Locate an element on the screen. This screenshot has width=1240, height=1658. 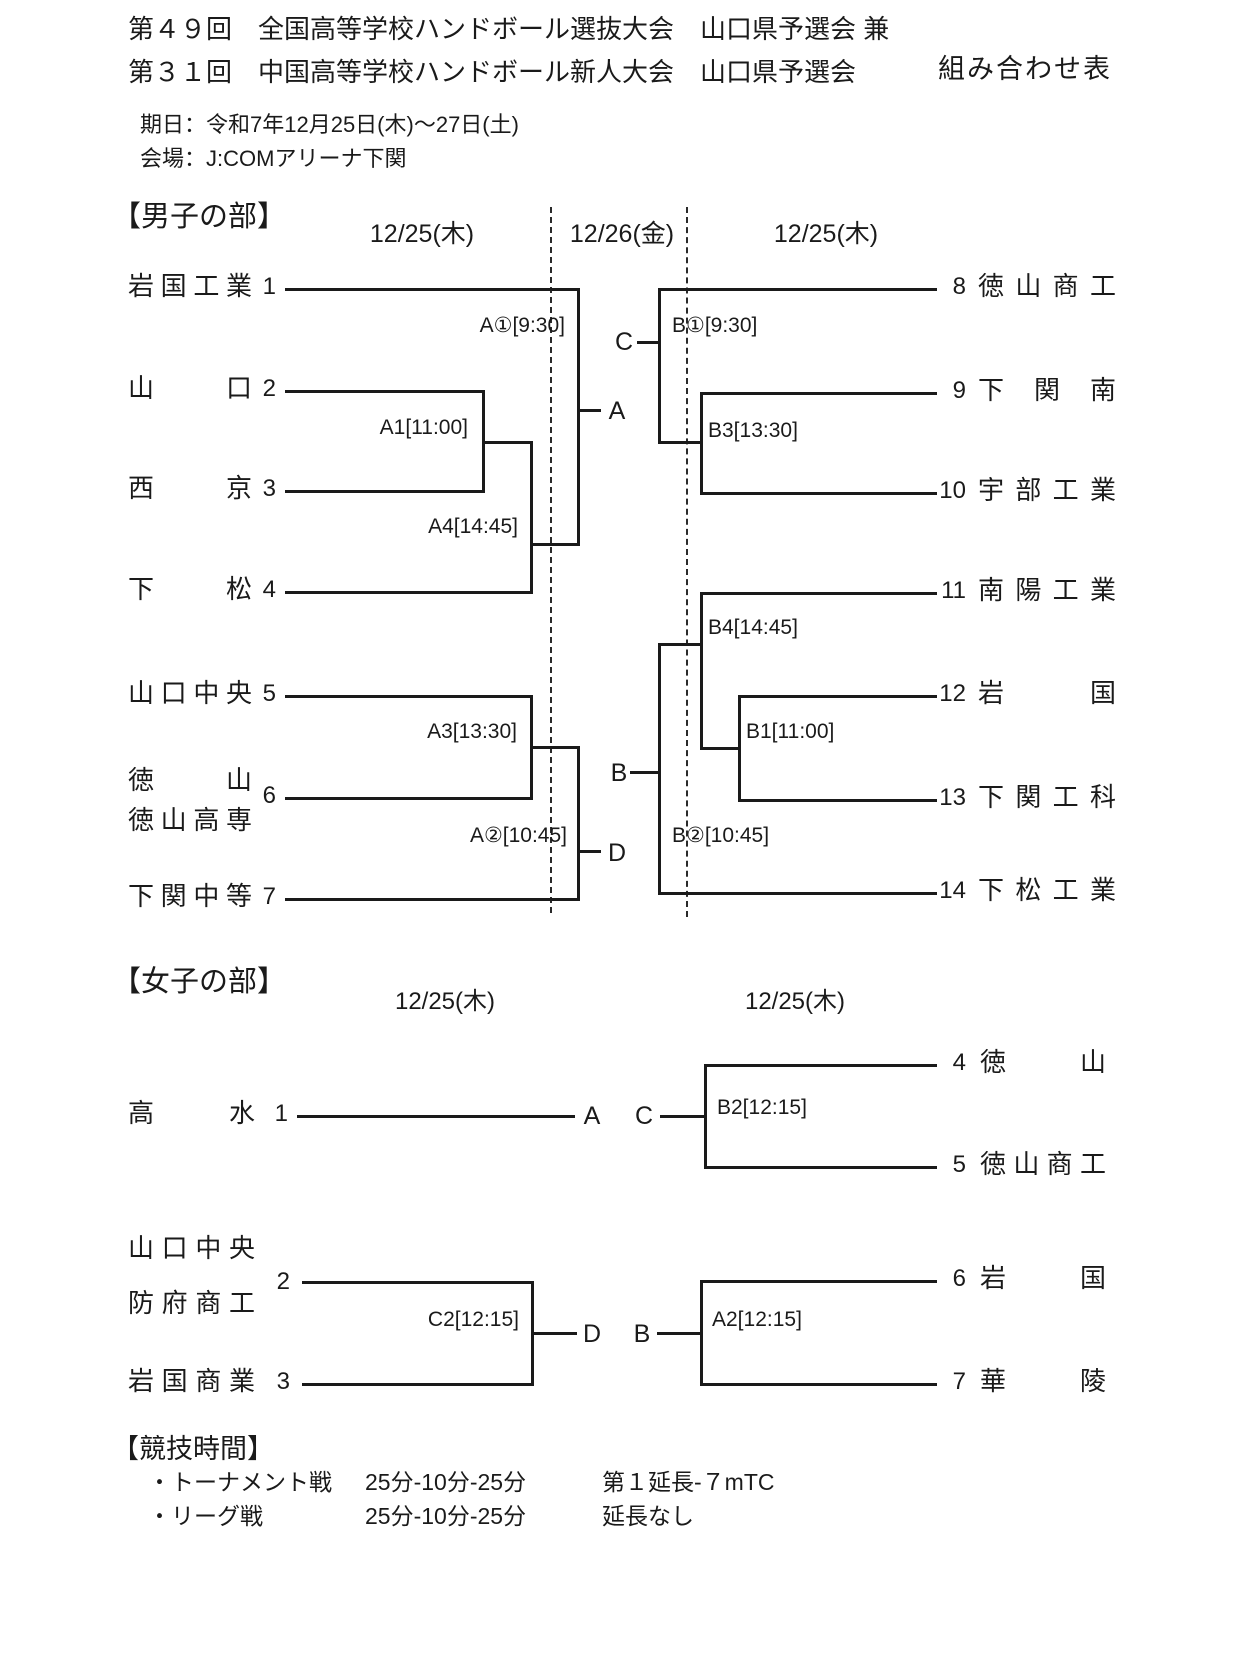
match-label: A①[9:30] is located at coordinates (522, 325).